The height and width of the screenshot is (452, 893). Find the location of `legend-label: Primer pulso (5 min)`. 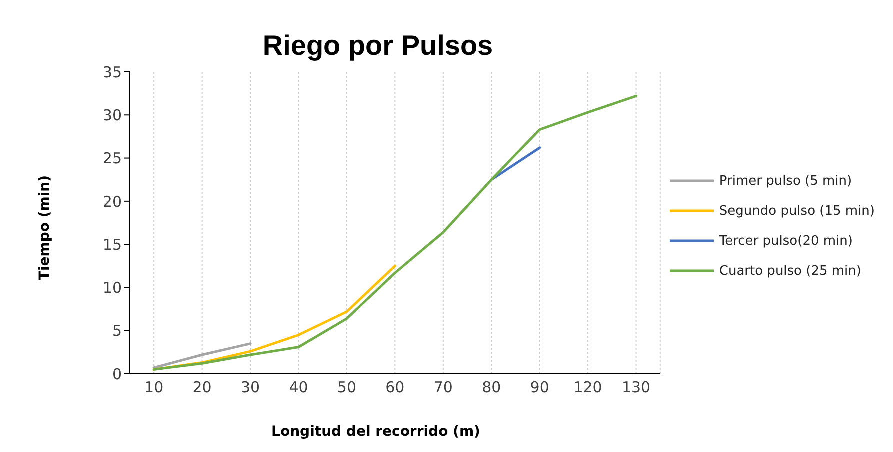

legend-label: Primer pulso (5 min) is located at coordinates (785, 181).